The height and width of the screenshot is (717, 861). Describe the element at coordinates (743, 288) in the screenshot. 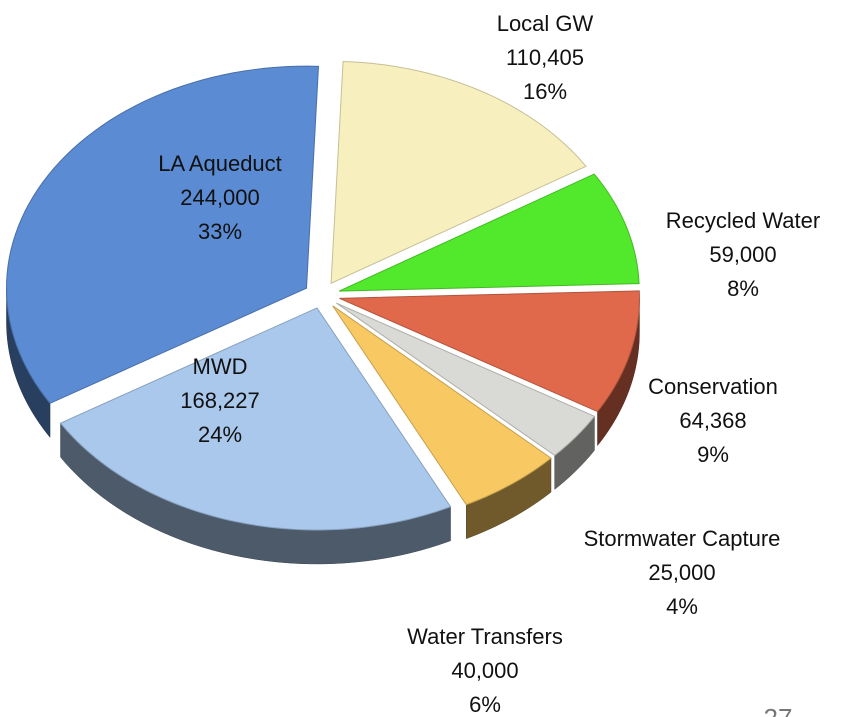

I see `percent-label: 8%` at that location.